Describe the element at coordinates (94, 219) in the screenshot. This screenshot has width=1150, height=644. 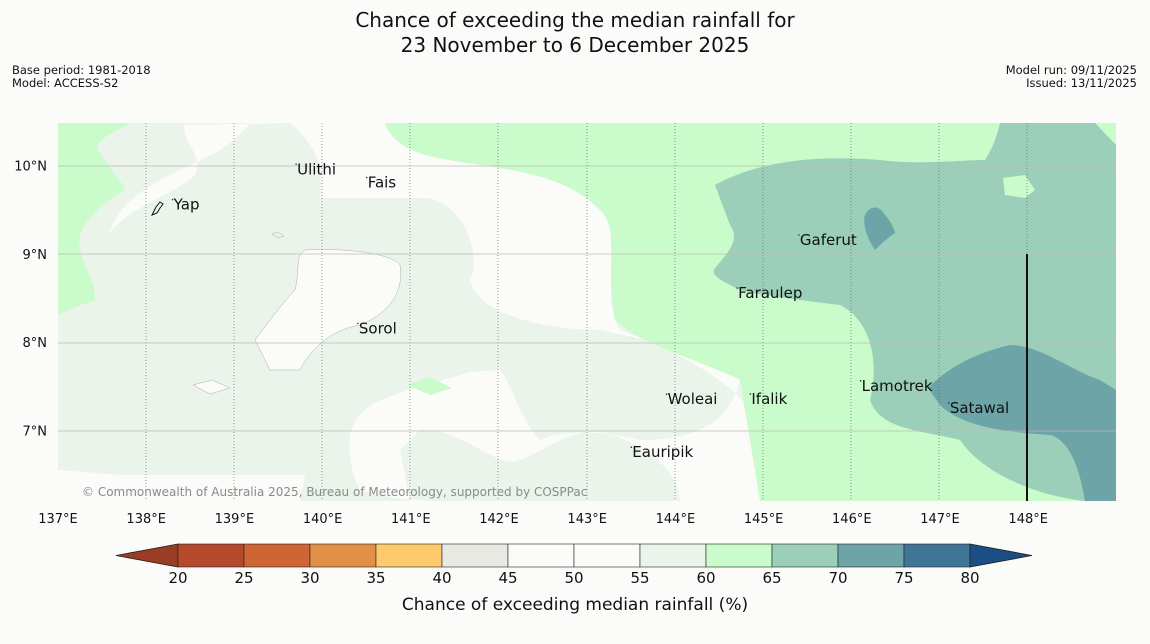
I see `region-60-65-west` at that location.